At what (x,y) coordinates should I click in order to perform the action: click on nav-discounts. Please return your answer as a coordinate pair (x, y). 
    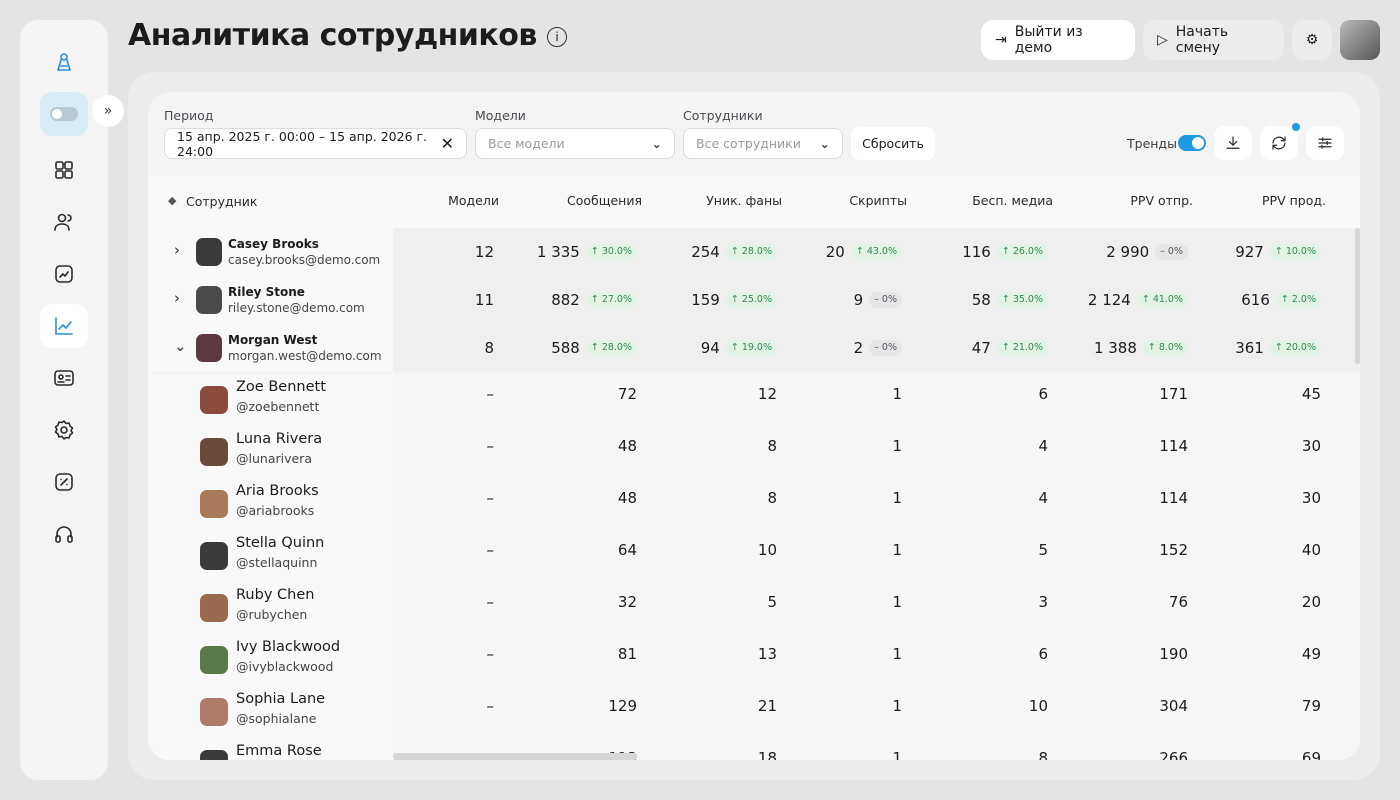
    Looking at the image, I should click on (64, 482).